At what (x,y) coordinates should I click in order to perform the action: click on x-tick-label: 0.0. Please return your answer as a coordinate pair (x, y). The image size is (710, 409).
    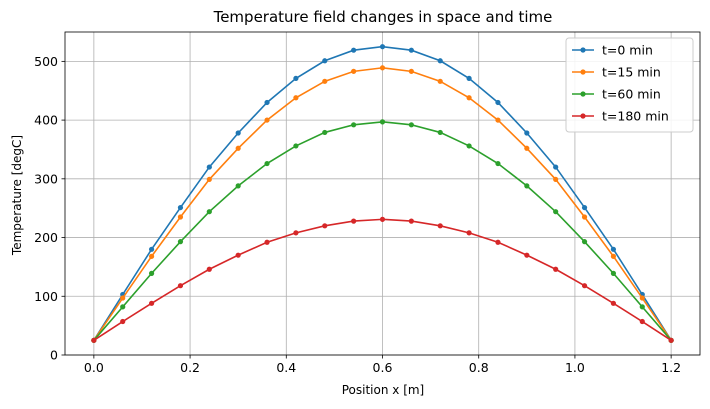
    Looking at the image, I should click on (94, 367).